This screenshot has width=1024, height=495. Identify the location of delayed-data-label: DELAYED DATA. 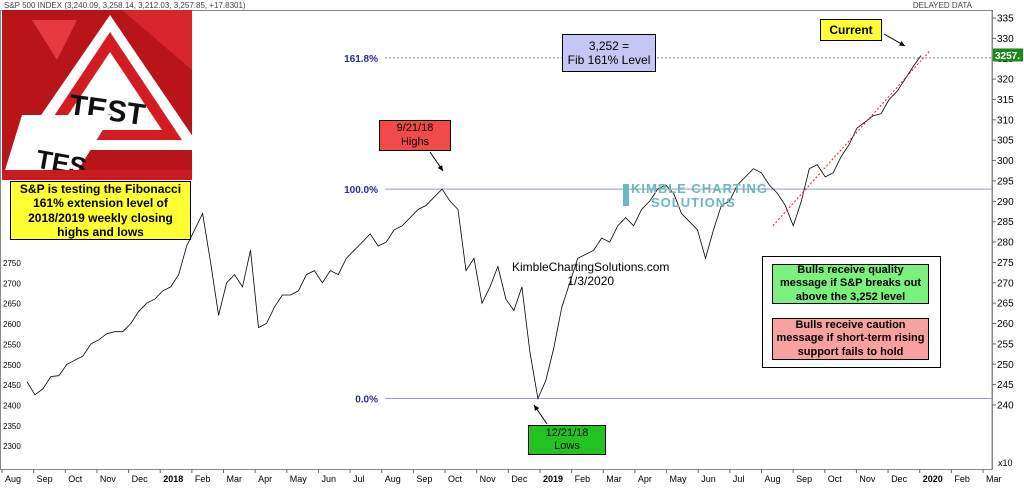
(942, 5).